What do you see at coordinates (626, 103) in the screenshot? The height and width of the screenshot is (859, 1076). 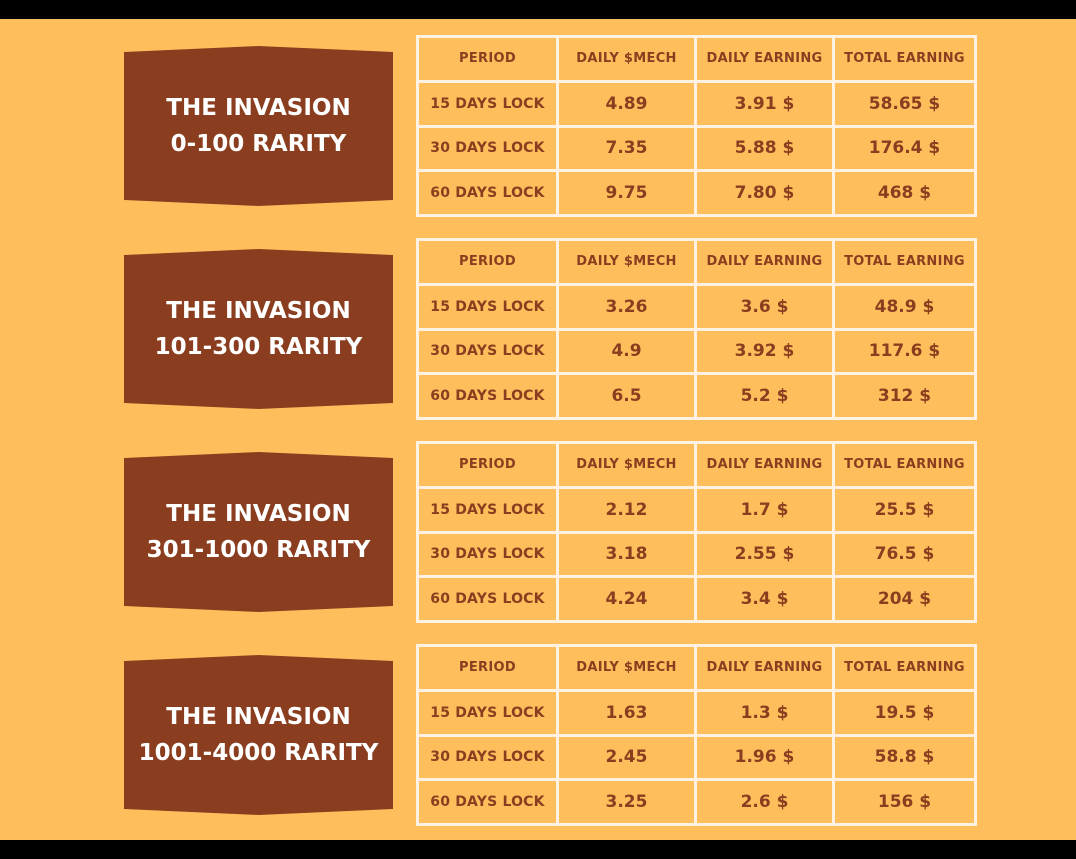 I see `cell-daily-mech: 4.89` at bounding box center [626, 103].